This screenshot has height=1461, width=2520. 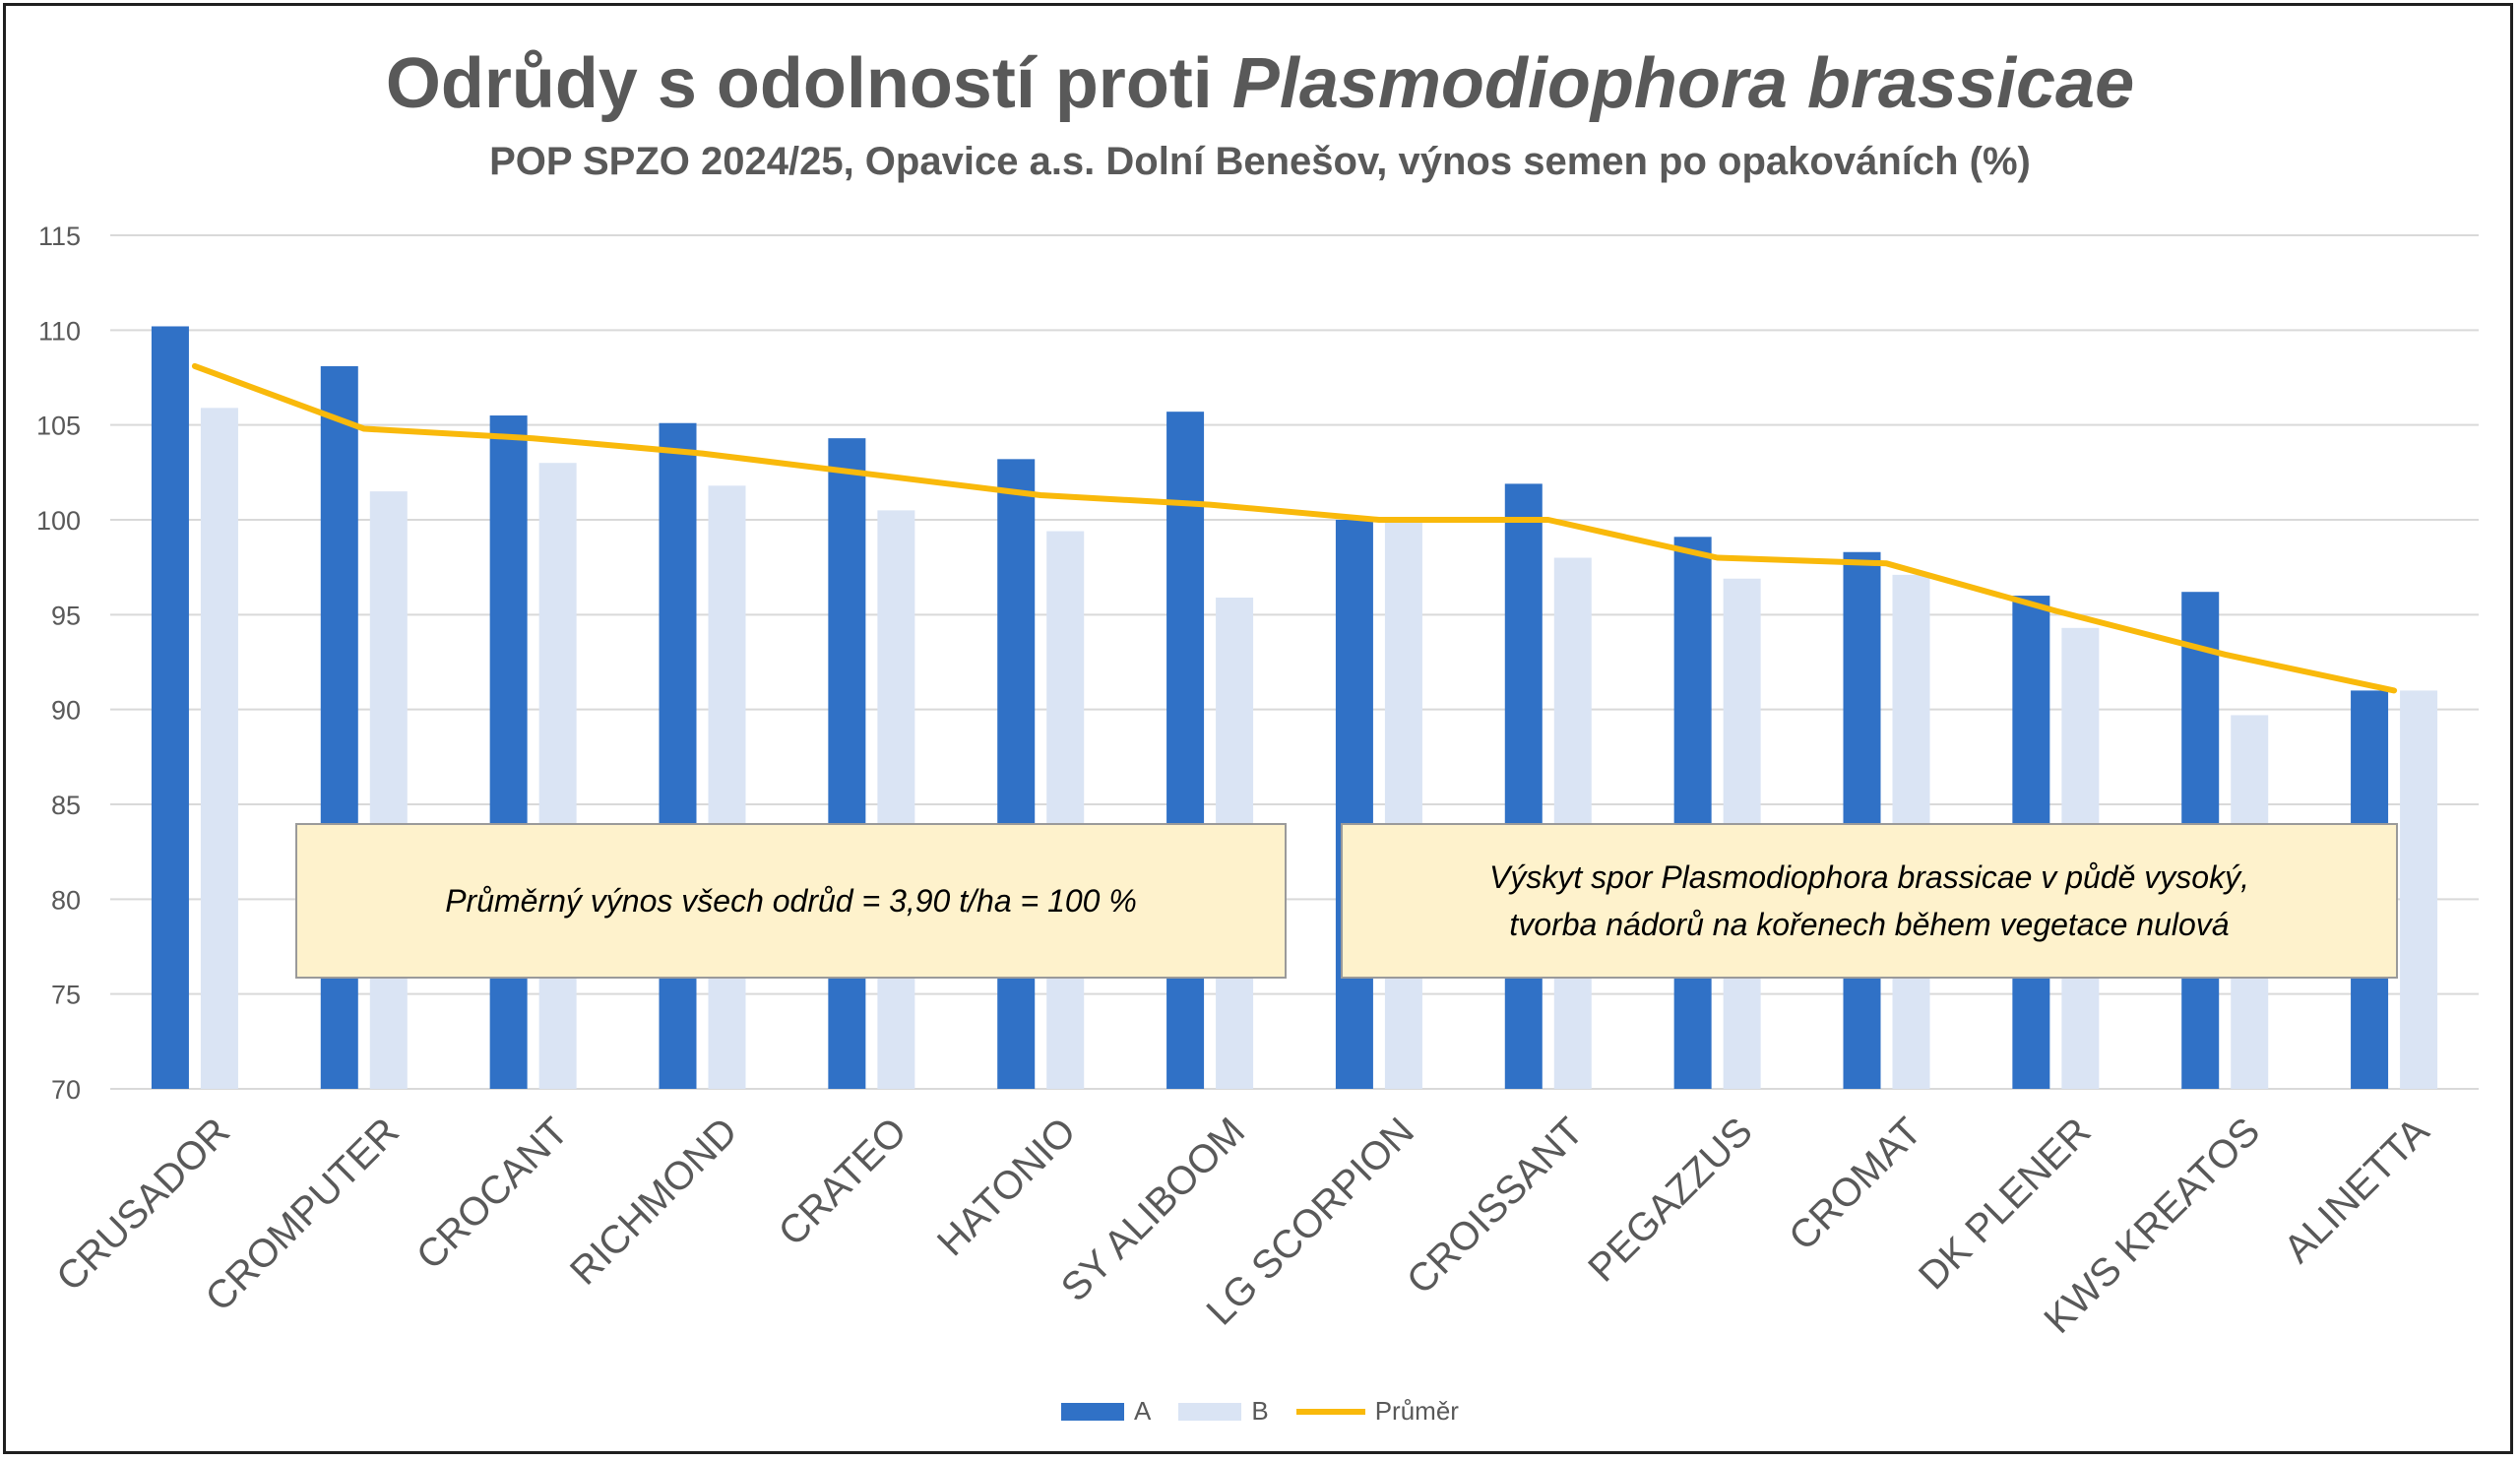 I want to click on legend-label-b: B, so click(x=1260, y=1411).